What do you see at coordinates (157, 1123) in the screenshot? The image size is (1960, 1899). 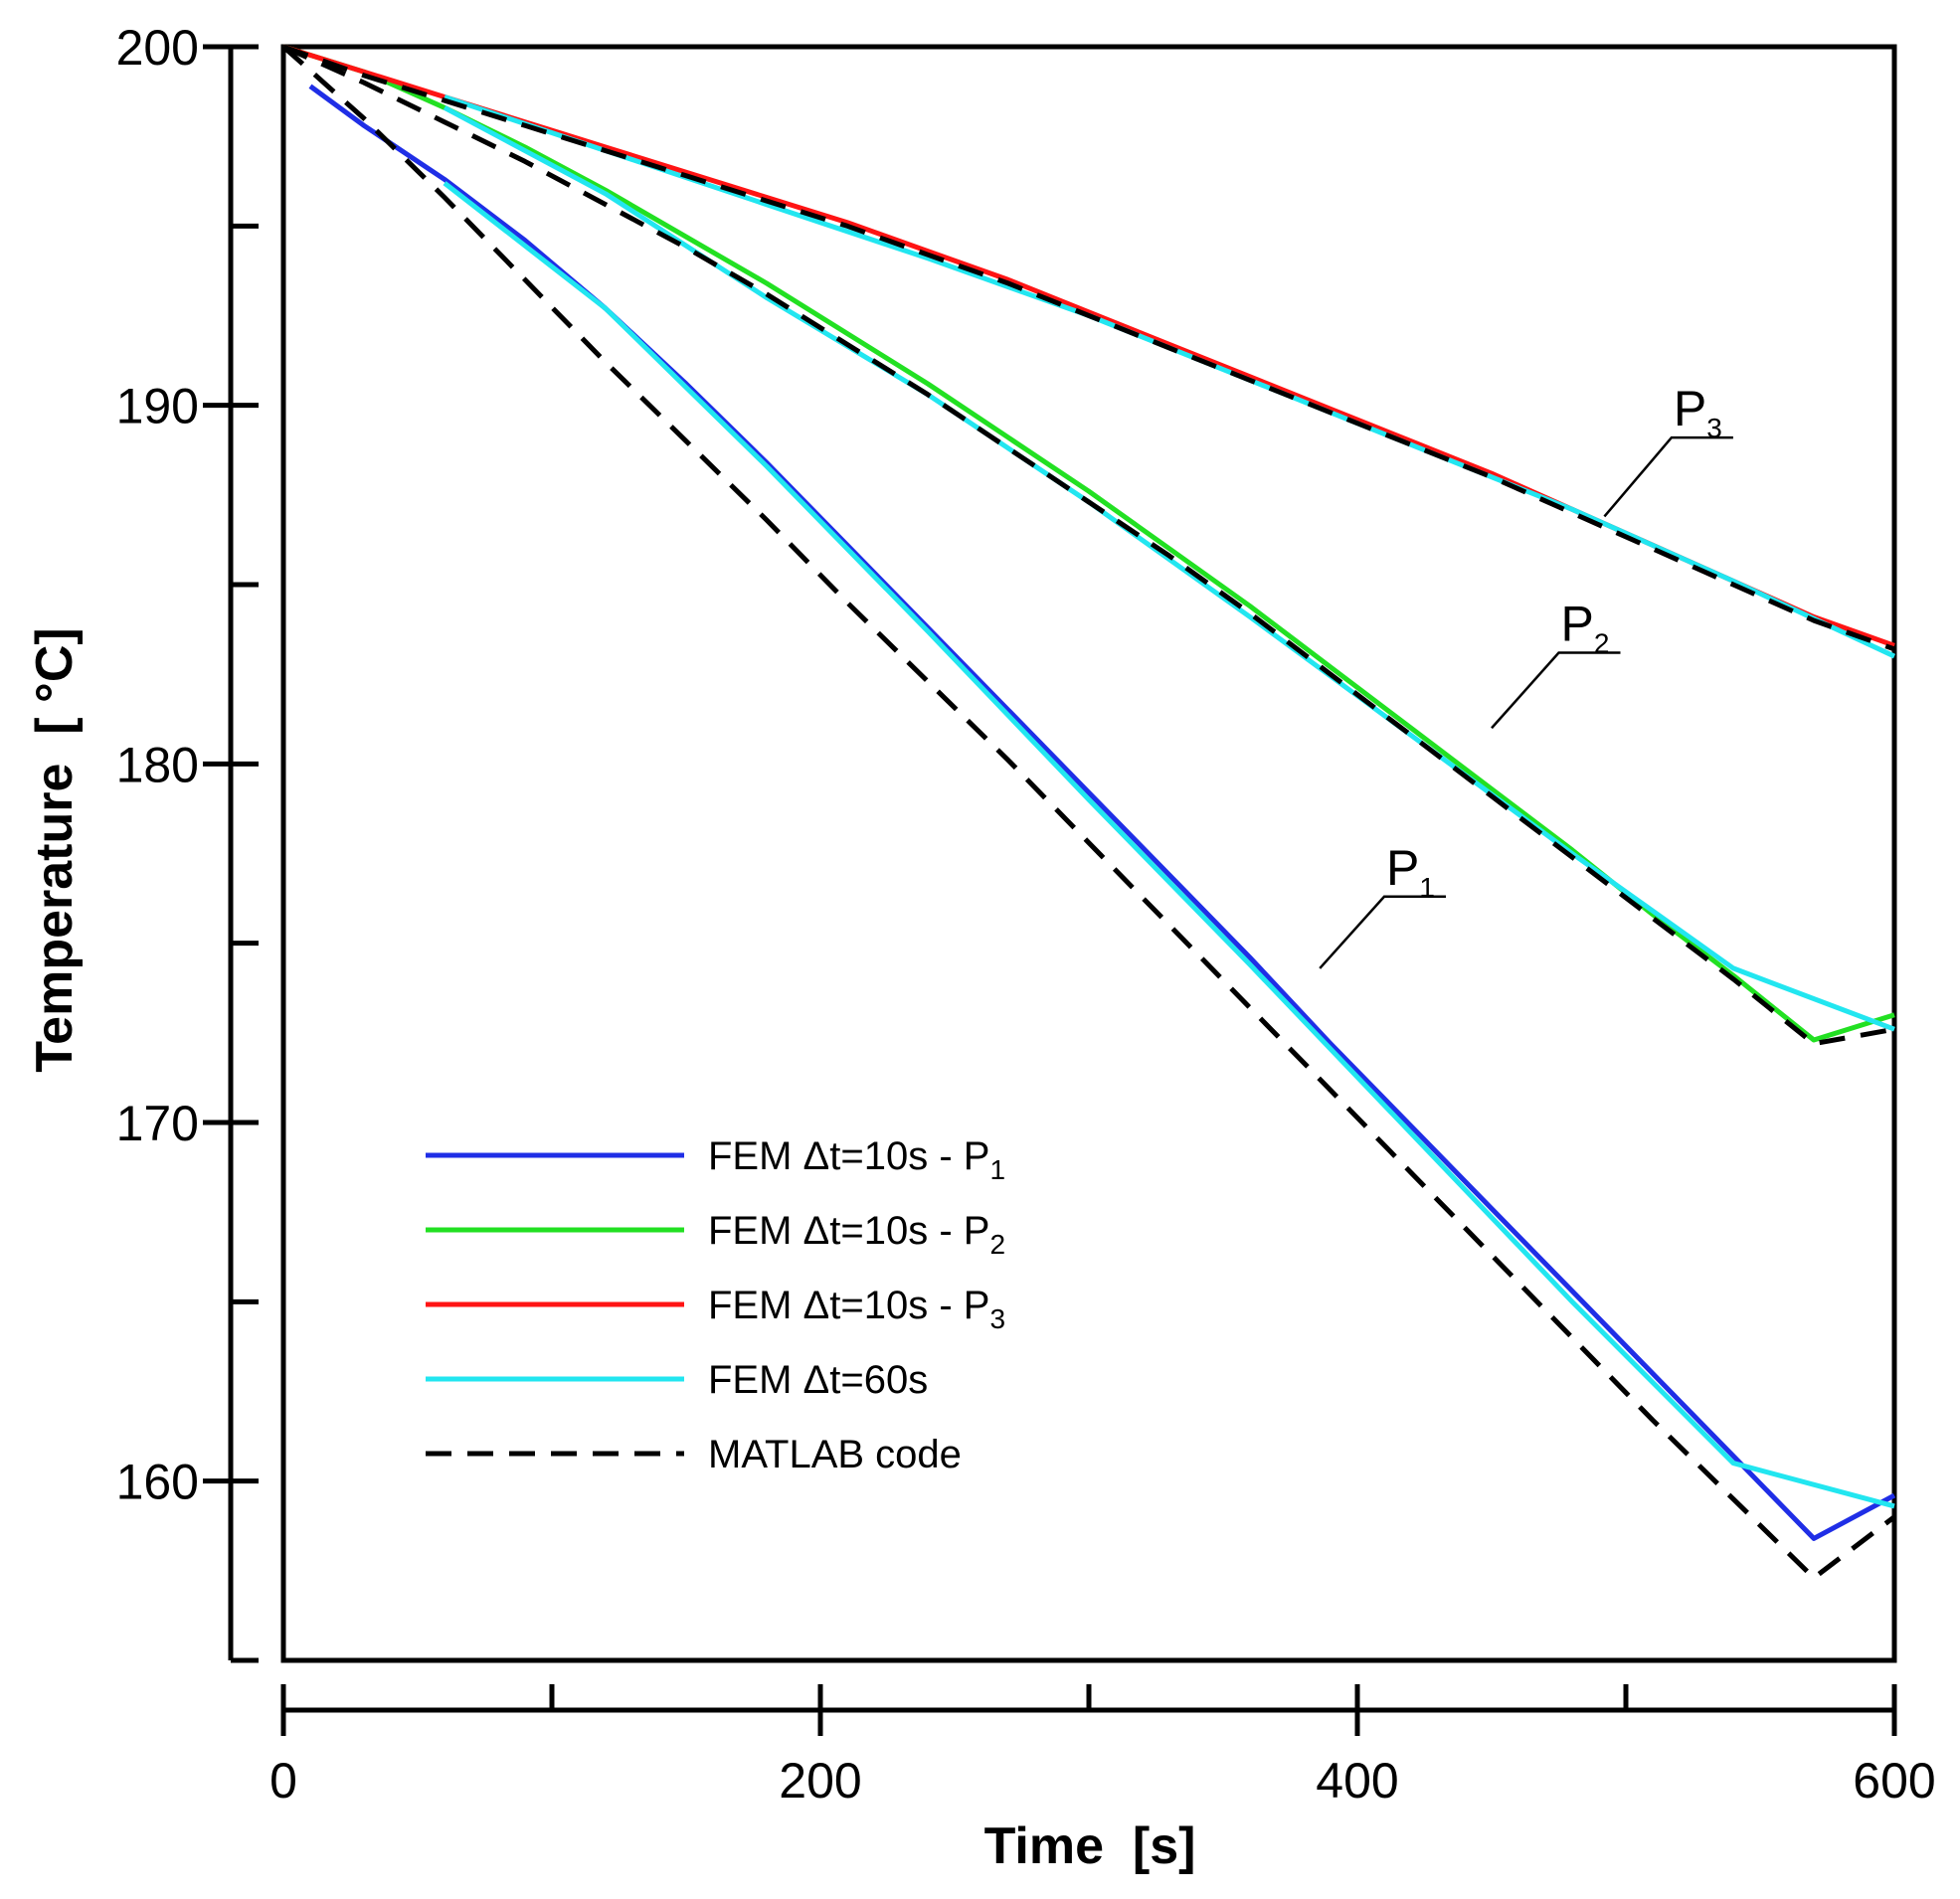 I see `y-tick-label: 170` at bounding box center [157, 1123].